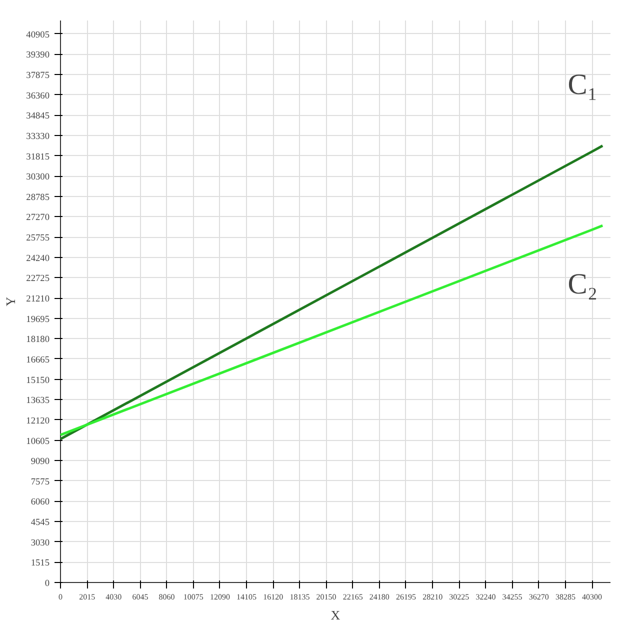 Image resolution: width=641 pixels, height=633 pixels. What do you see at coordinates (38, 239) in the screenshot?
I see `y-tick-label: 25755` at bounding box center [38, 239].